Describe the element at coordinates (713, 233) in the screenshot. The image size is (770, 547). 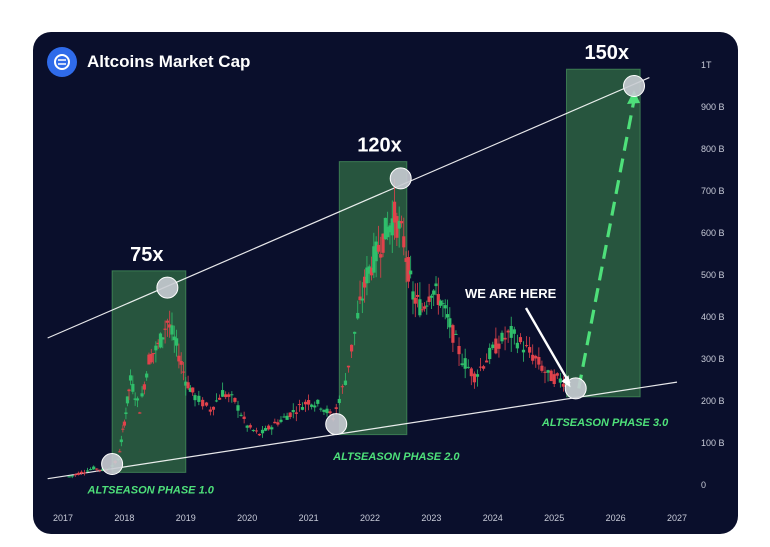
I see `y-tick-label: 600 B` at that location.